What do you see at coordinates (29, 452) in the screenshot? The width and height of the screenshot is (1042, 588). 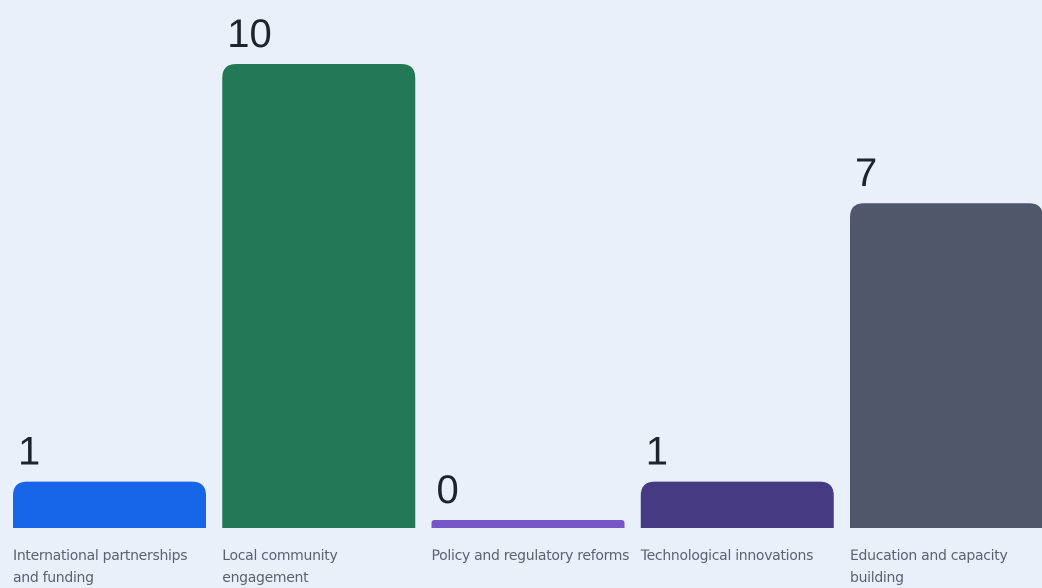 I see `value-label-1: 1` at bounding box center [29, 452].